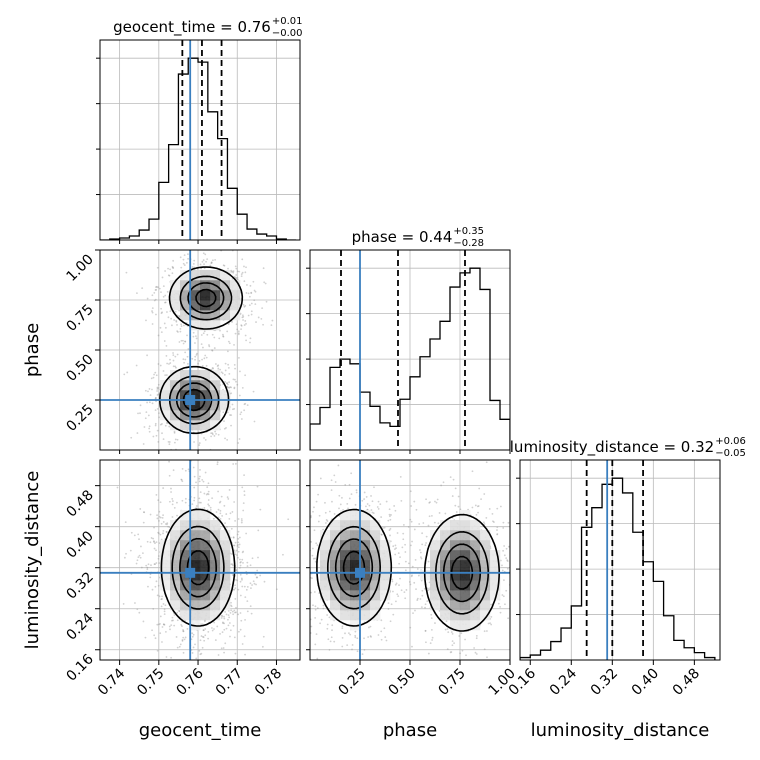 This screenshot has width=760, height=760. What do you see at coordinates (468, 231) in the screenshot?
I see `title-sup: +0.35` at bounding box center [468, 231].